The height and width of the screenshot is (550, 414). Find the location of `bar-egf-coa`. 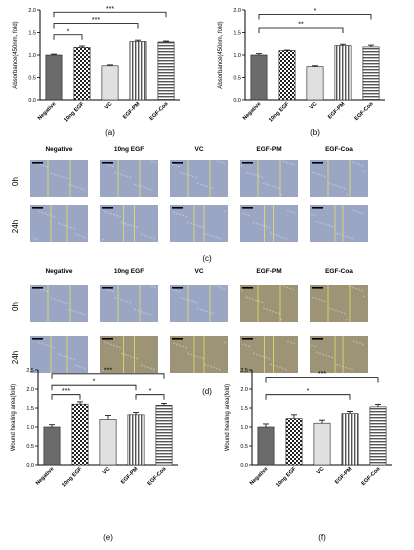

bar-egf-coa is located at coordinates (378, 436).